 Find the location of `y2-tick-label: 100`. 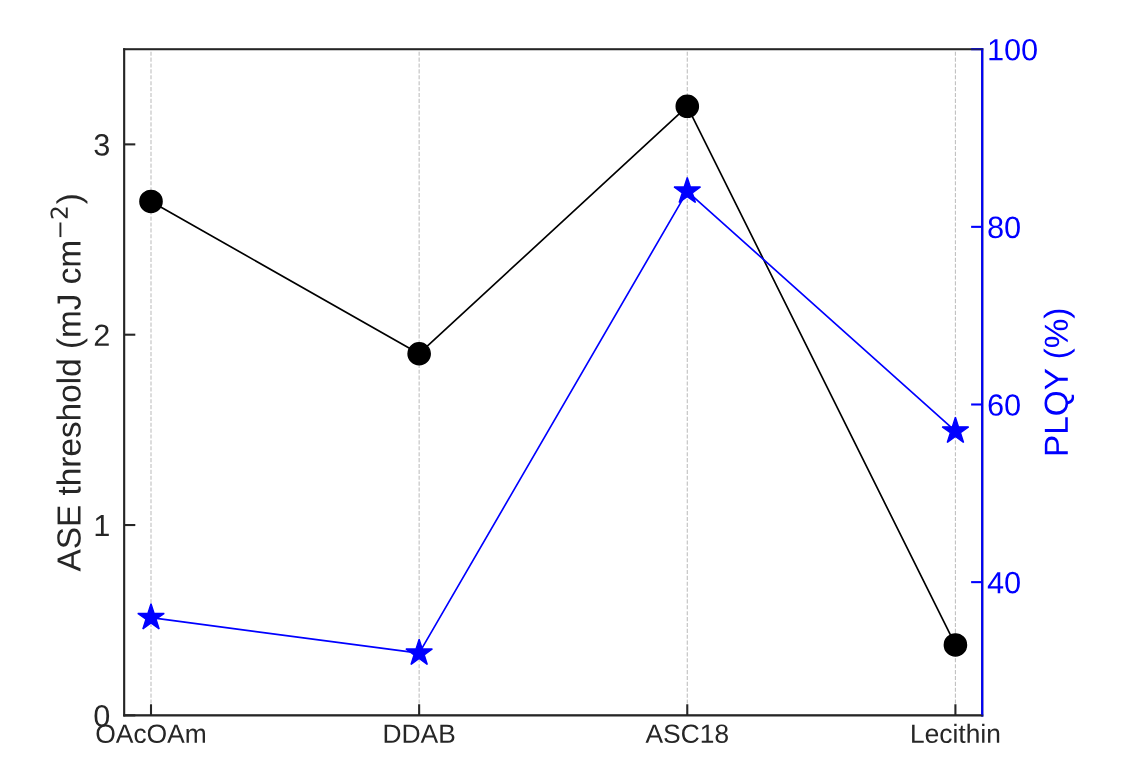

y2-tick-label: 100 is located at coordinates (1013, 49).